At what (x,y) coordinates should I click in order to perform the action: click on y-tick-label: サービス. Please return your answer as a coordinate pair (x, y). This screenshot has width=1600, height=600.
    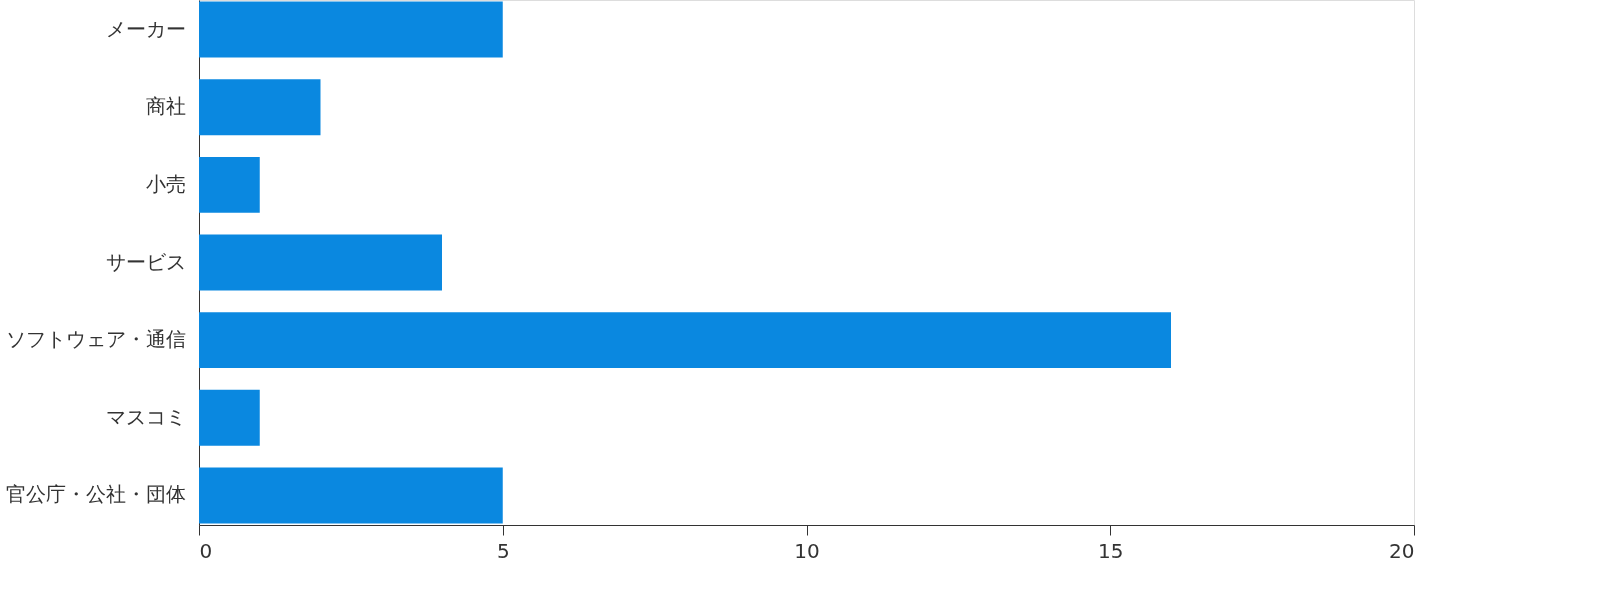
    Looking at the image, I should click on (145, 261).